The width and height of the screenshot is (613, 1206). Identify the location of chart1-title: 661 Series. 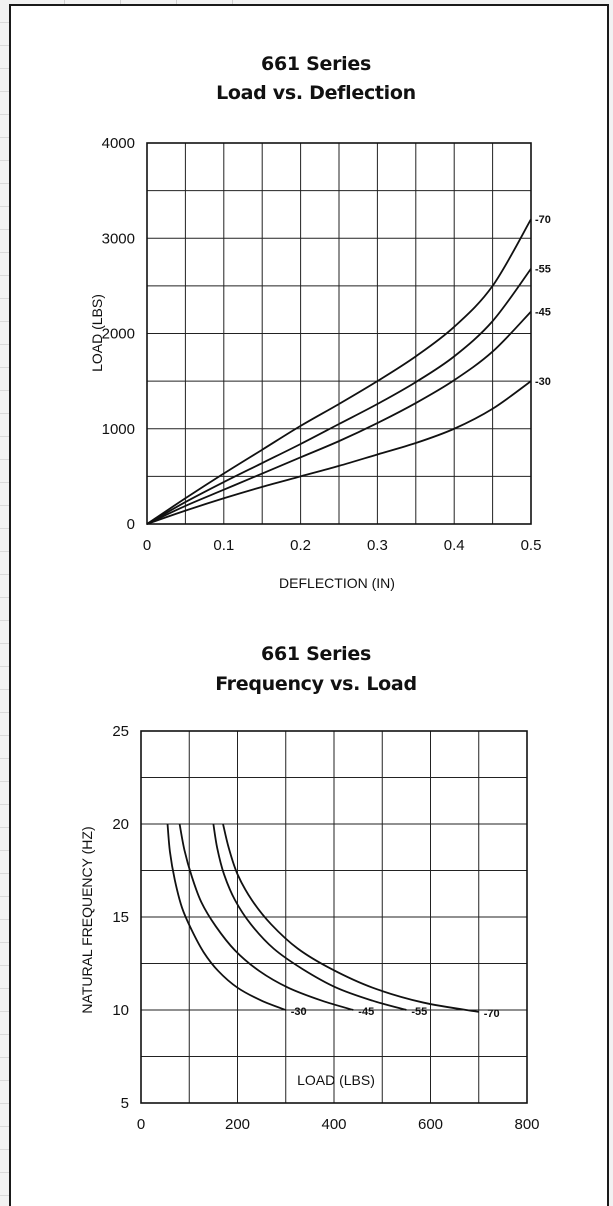
(316, 64).